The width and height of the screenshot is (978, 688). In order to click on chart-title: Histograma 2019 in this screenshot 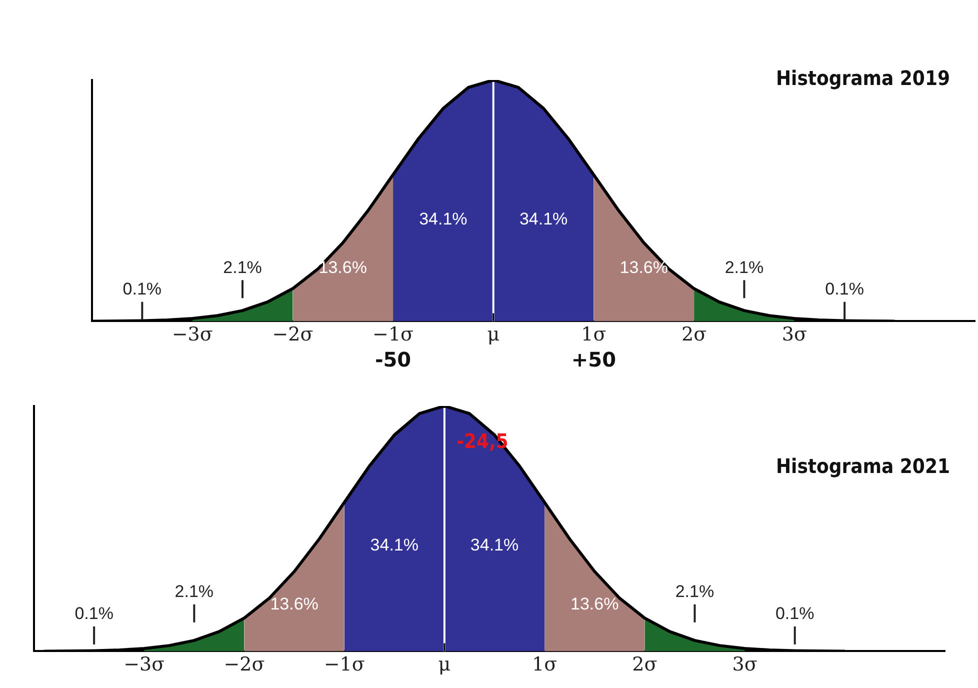, I will do `click(863, 78)`.